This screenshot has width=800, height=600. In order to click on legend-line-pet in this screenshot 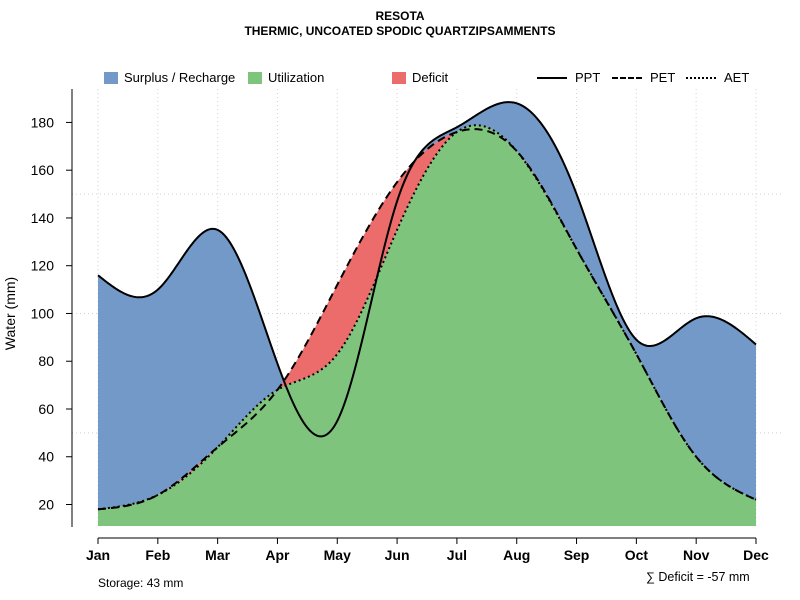, I will do `click(627, 77)`.